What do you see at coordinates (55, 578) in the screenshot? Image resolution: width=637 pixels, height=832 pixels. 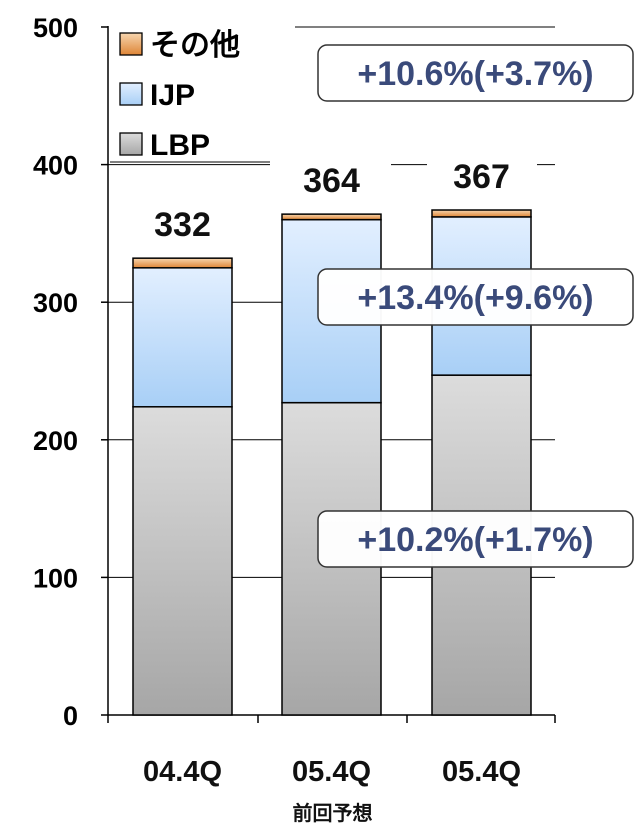 I see `y-tick-label: 100` at bounding box center [55, 578].